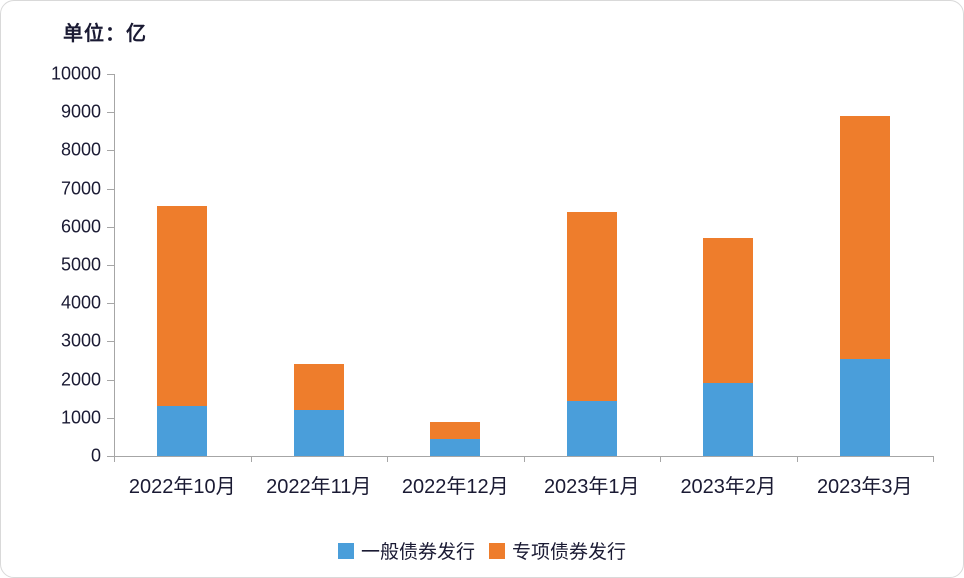  I want to click on x-axis-category-label: 2022年11月, so click(319, 487).